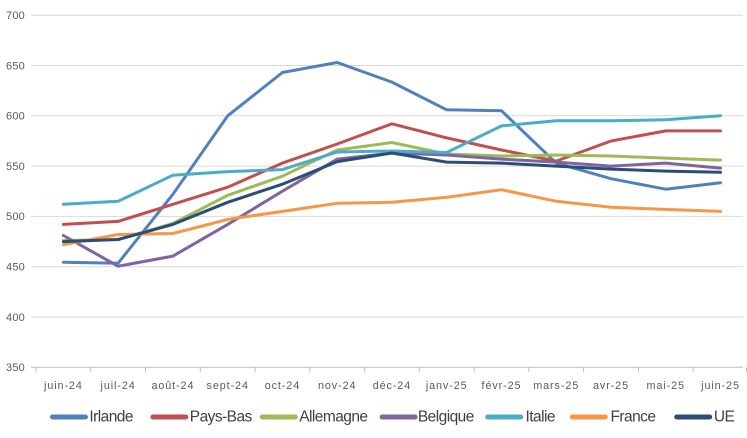 The height and width of the screenshot is (438, 747). I want to click on svg-text: Allemagne, so click(333, 417).